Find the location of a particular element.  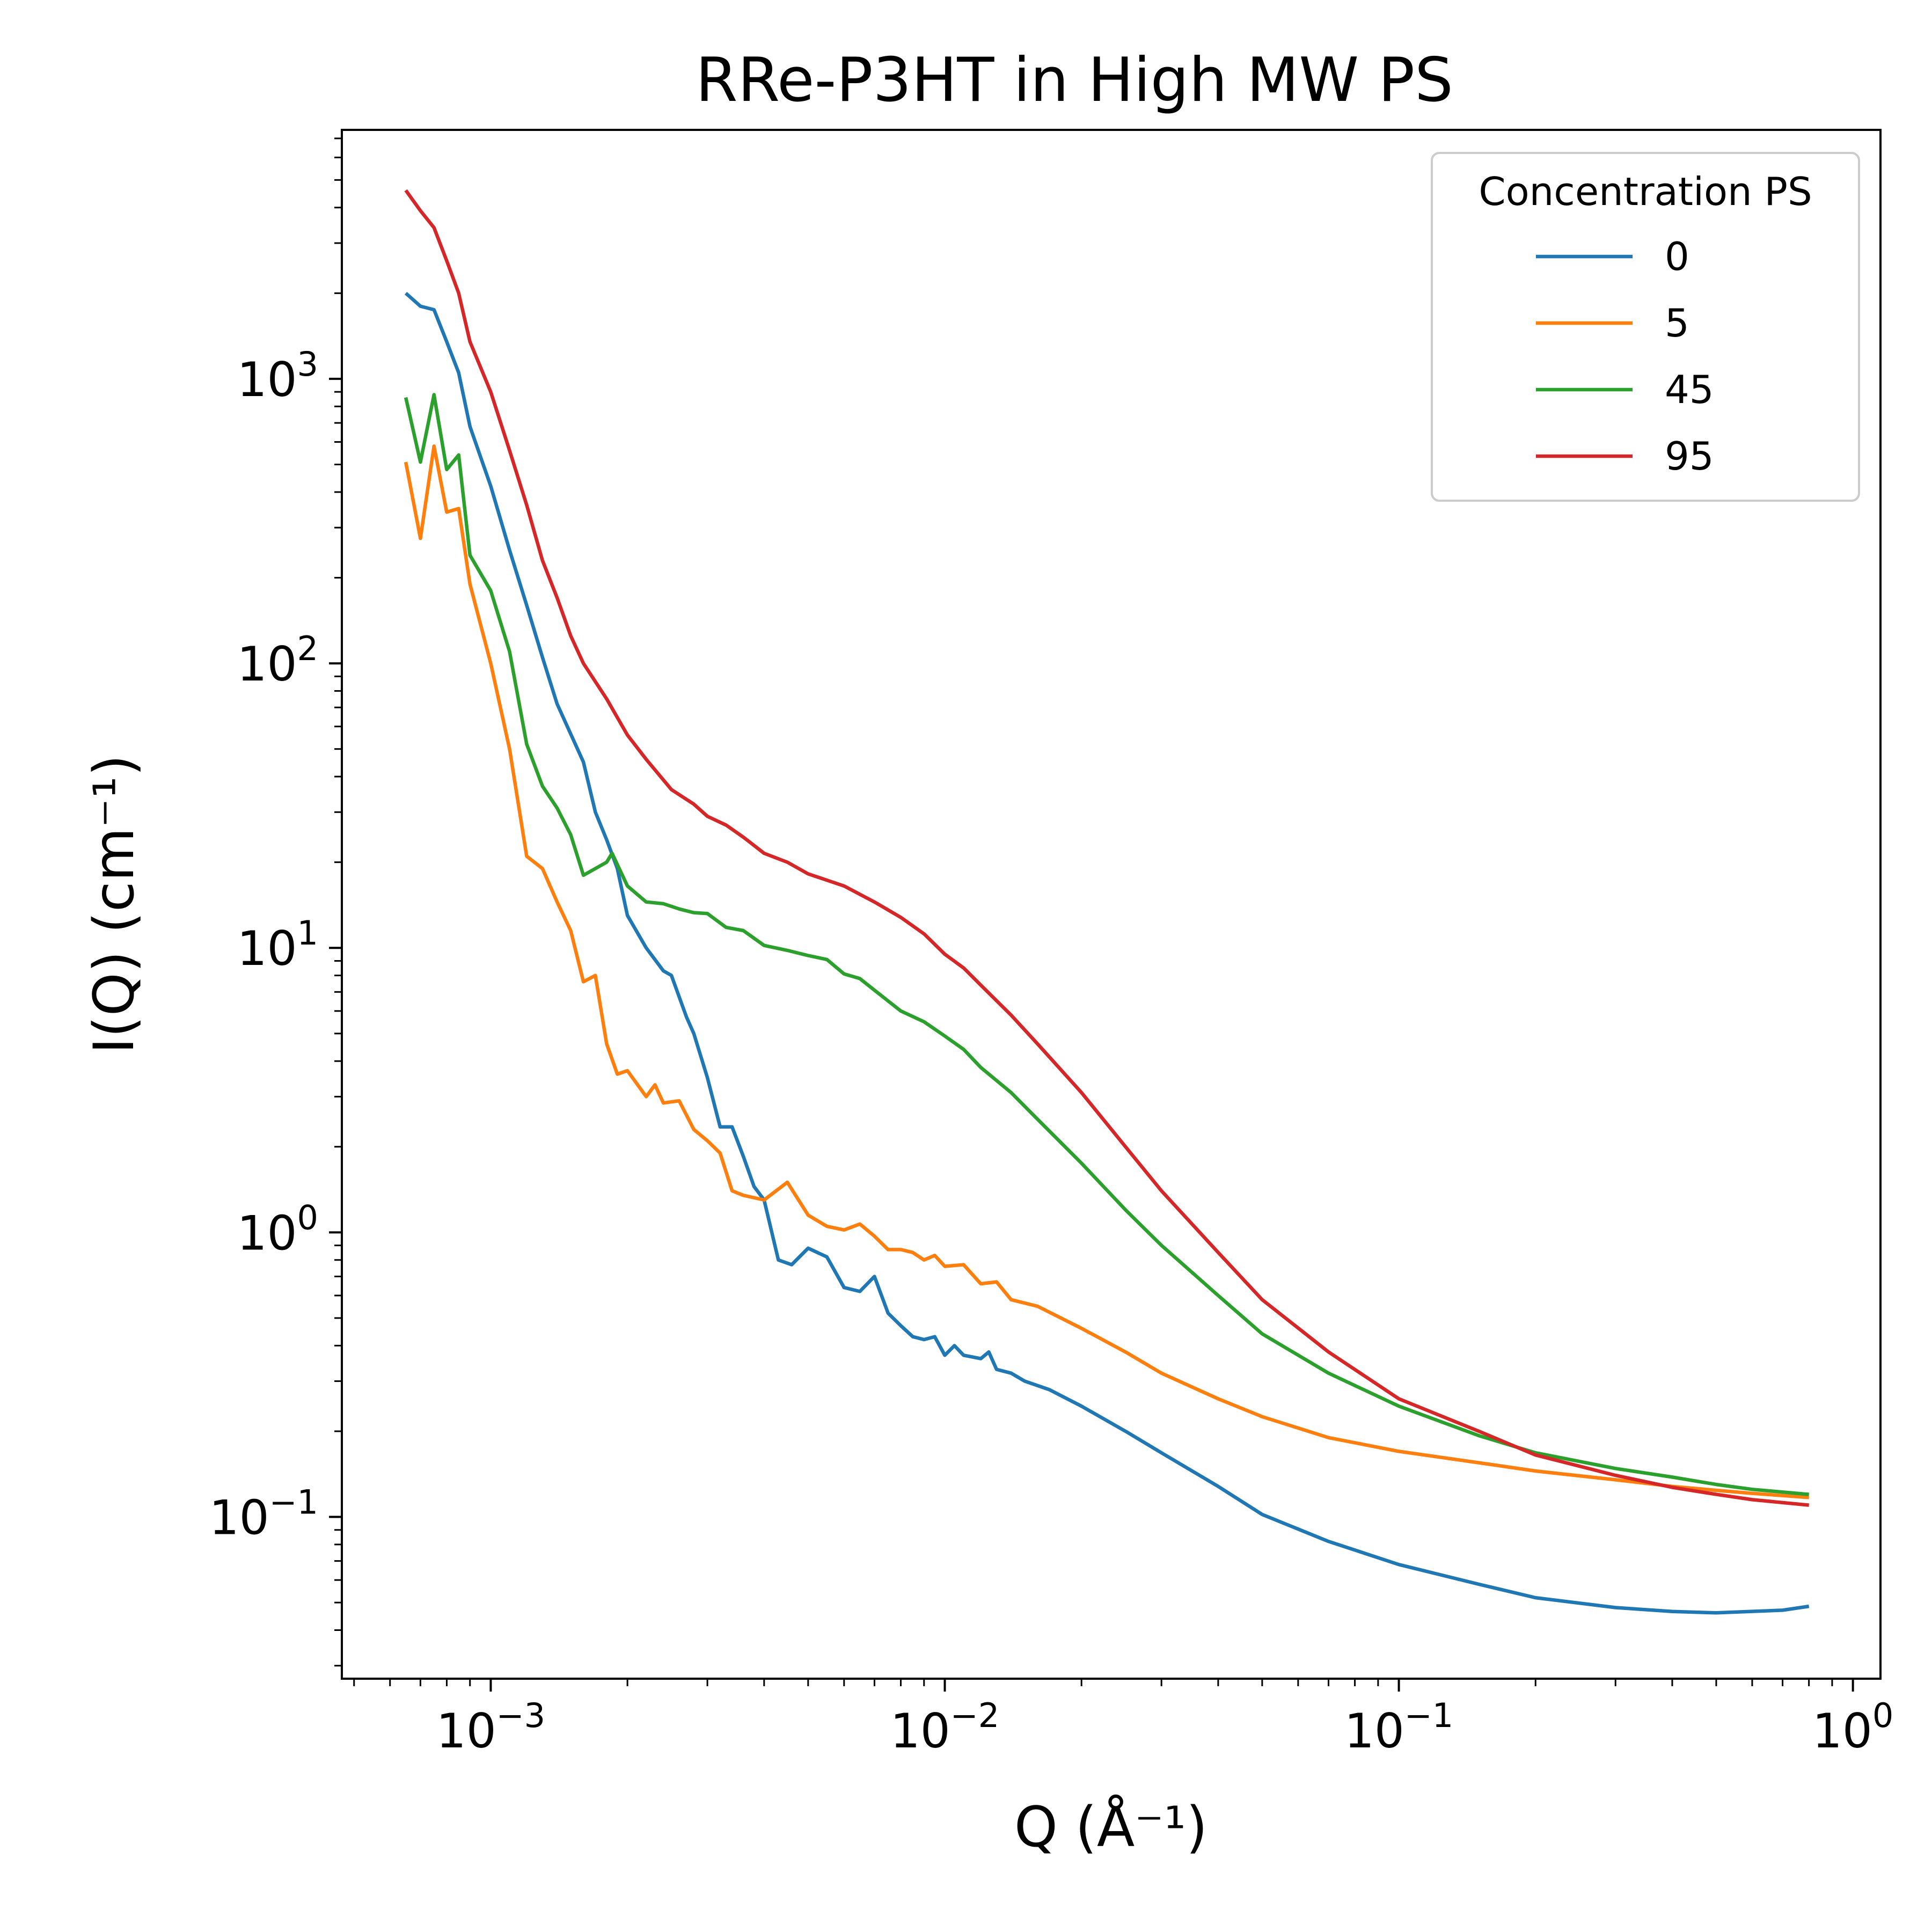

legend-label-95: 95 is located at coordinates (1689, 456).